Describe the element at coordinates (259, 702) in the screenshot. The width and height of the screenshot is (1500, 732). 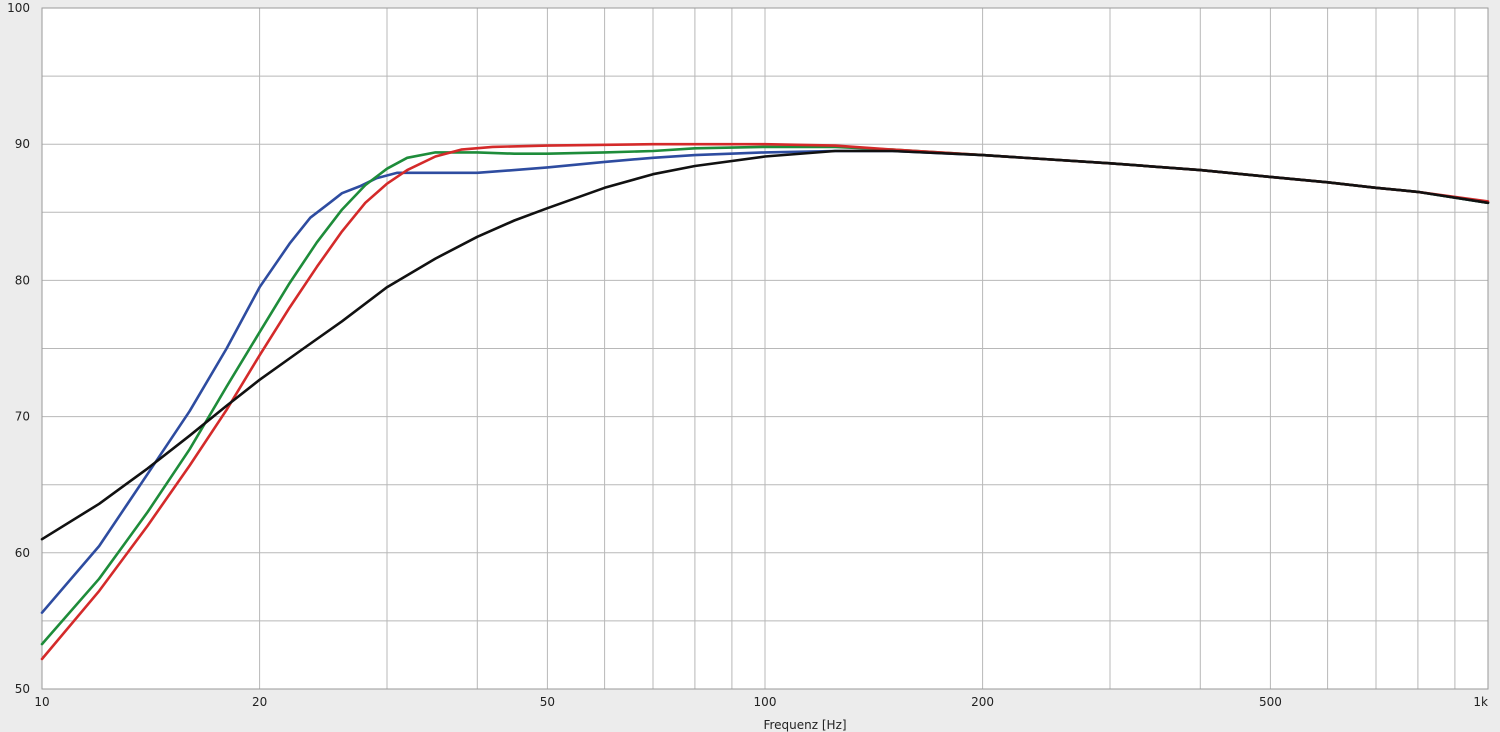
I see `x-tick-label: 20` at that location.